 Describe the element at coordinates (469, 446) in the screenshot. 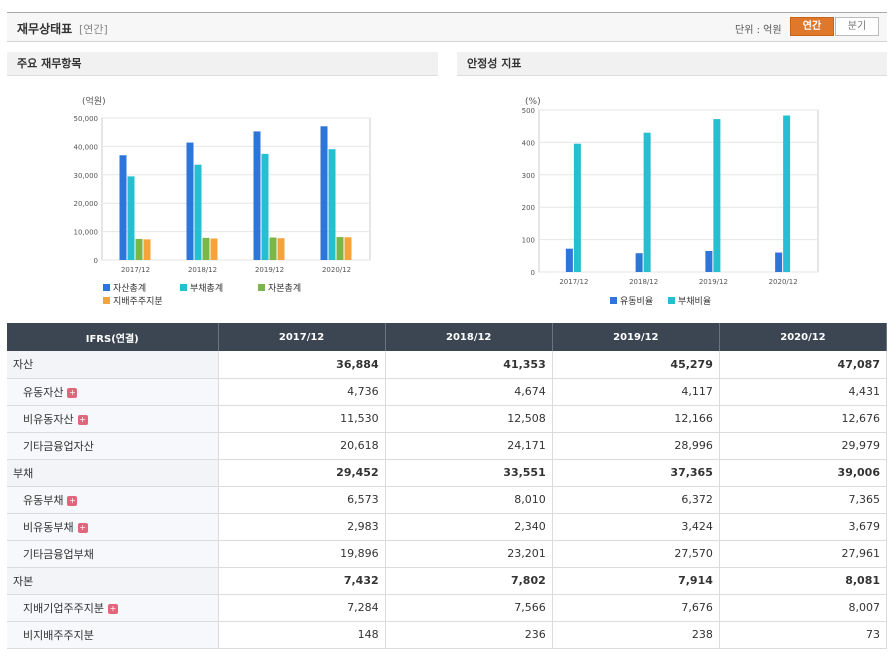

I see `value-cell: 24,171` at that location.